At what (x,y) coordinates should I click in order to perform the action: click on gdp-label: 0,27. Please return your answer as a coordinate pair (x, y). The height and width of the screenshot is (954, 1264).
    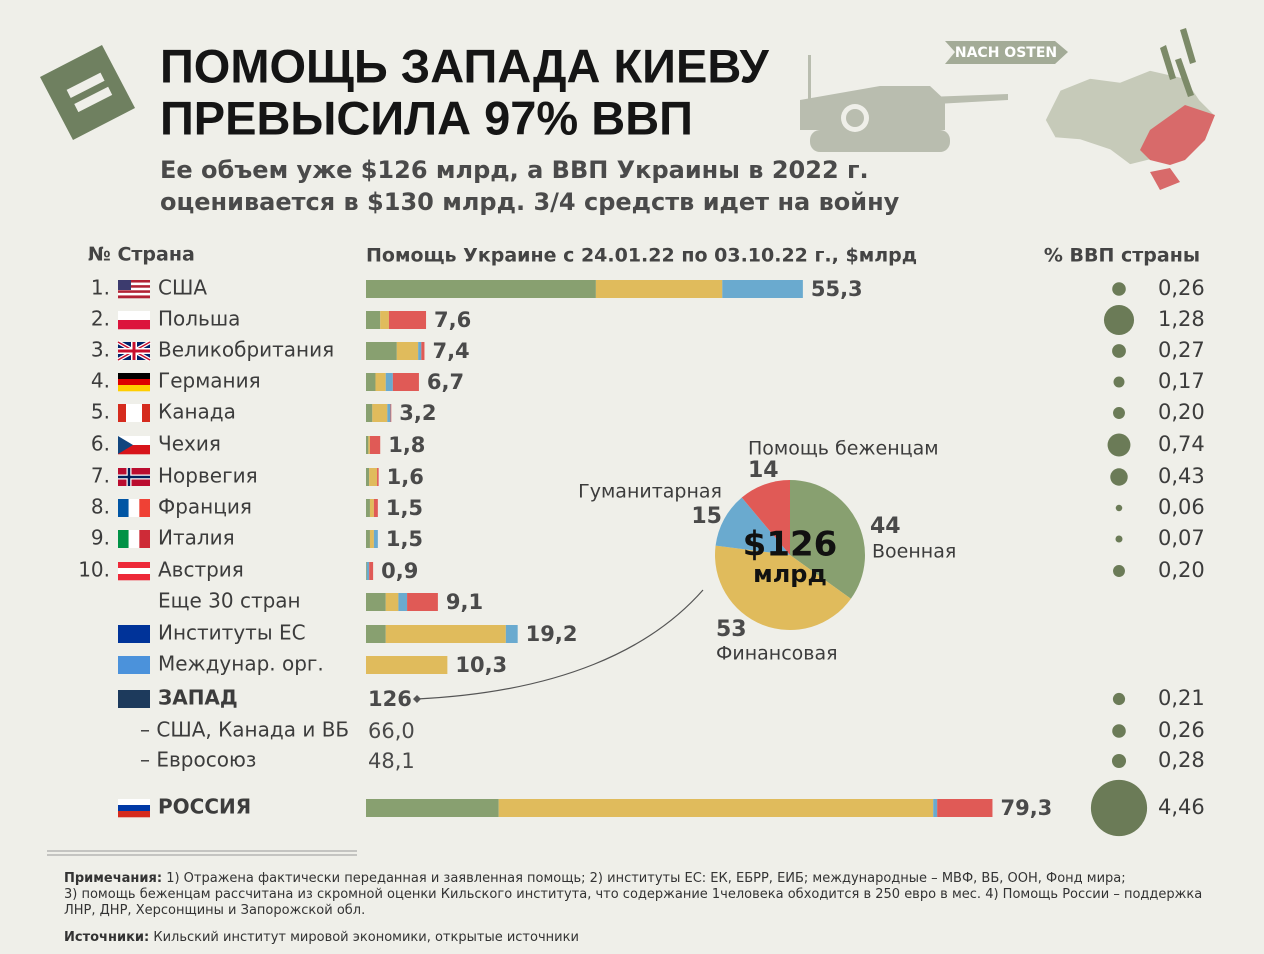
    Looking at the image, I should click on (1181, 350).